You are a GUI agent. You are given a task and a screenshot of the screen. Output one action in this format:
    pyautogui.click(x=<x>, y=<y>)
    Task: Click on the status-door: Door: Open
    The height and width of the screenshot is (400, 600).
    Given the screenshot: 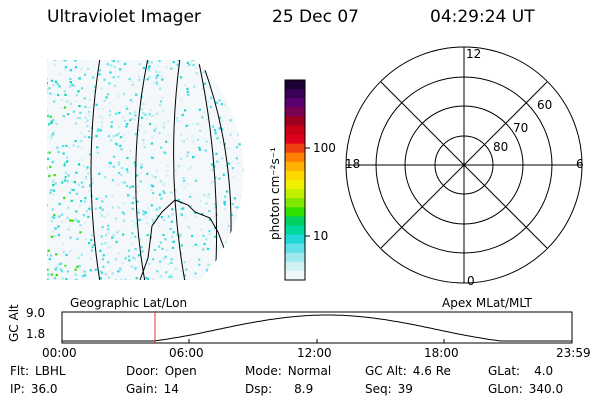 What is the action you would take?
    pyautogui.click(x=161, y=371)
    